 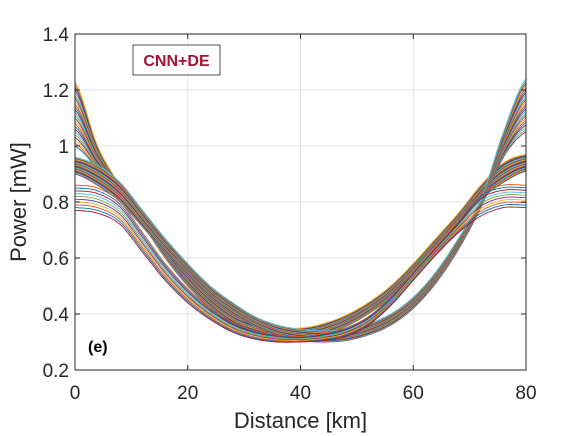 I want to click on legend-entry: CNN+DE, so click(x=176, y=61).